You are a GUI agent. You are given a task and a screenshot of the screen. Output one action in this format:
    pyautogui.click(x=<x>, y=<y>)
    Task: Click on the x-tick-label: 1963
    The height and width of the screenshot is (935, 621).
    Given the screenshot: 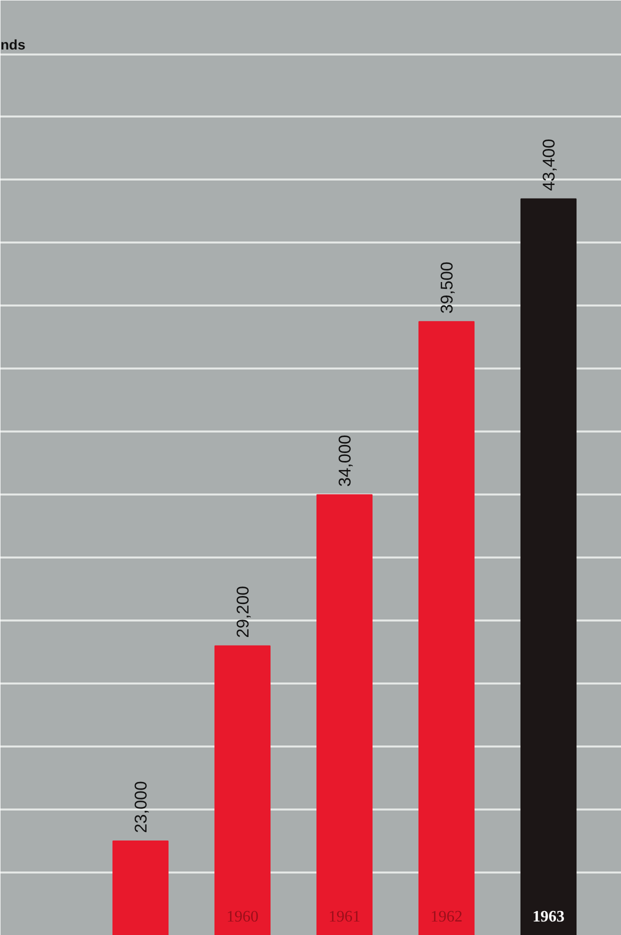 What is the action you would take?
    pyautogui.click(x=548, y=917)
    